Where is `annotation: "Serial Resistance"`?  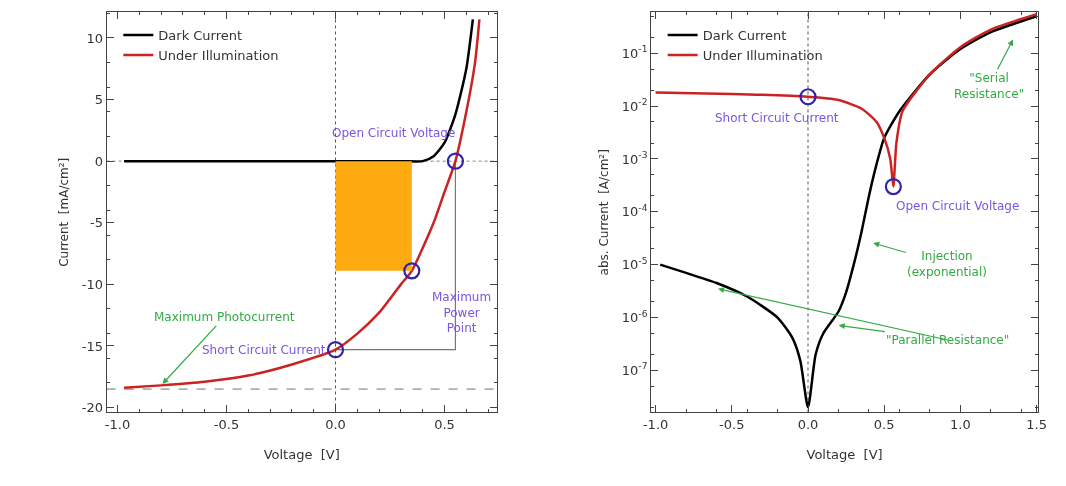
annotation: "Serial Resistance" is located at coordinates (989, 86).